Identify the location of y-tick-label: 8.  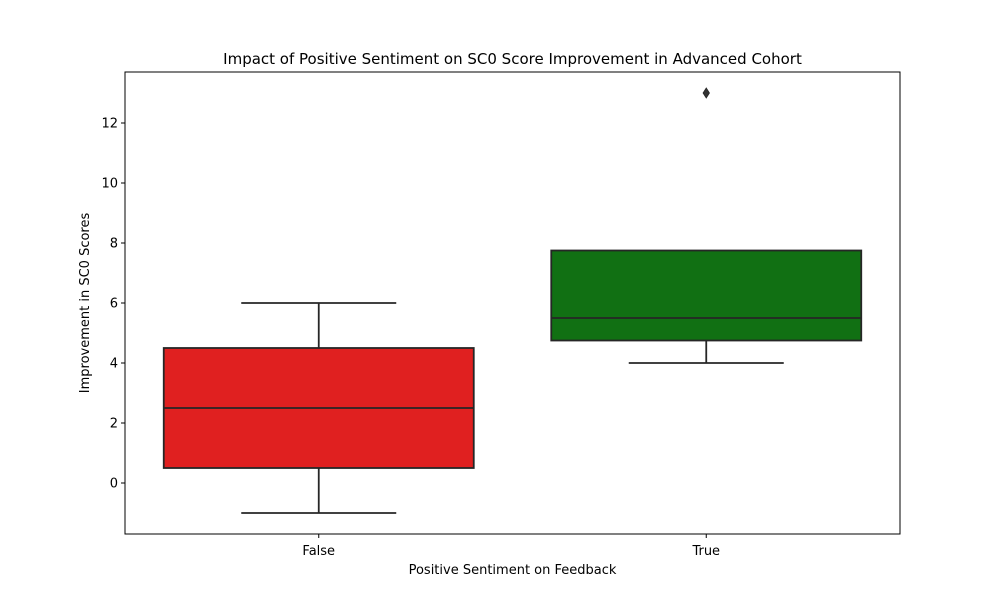
(114, 244).